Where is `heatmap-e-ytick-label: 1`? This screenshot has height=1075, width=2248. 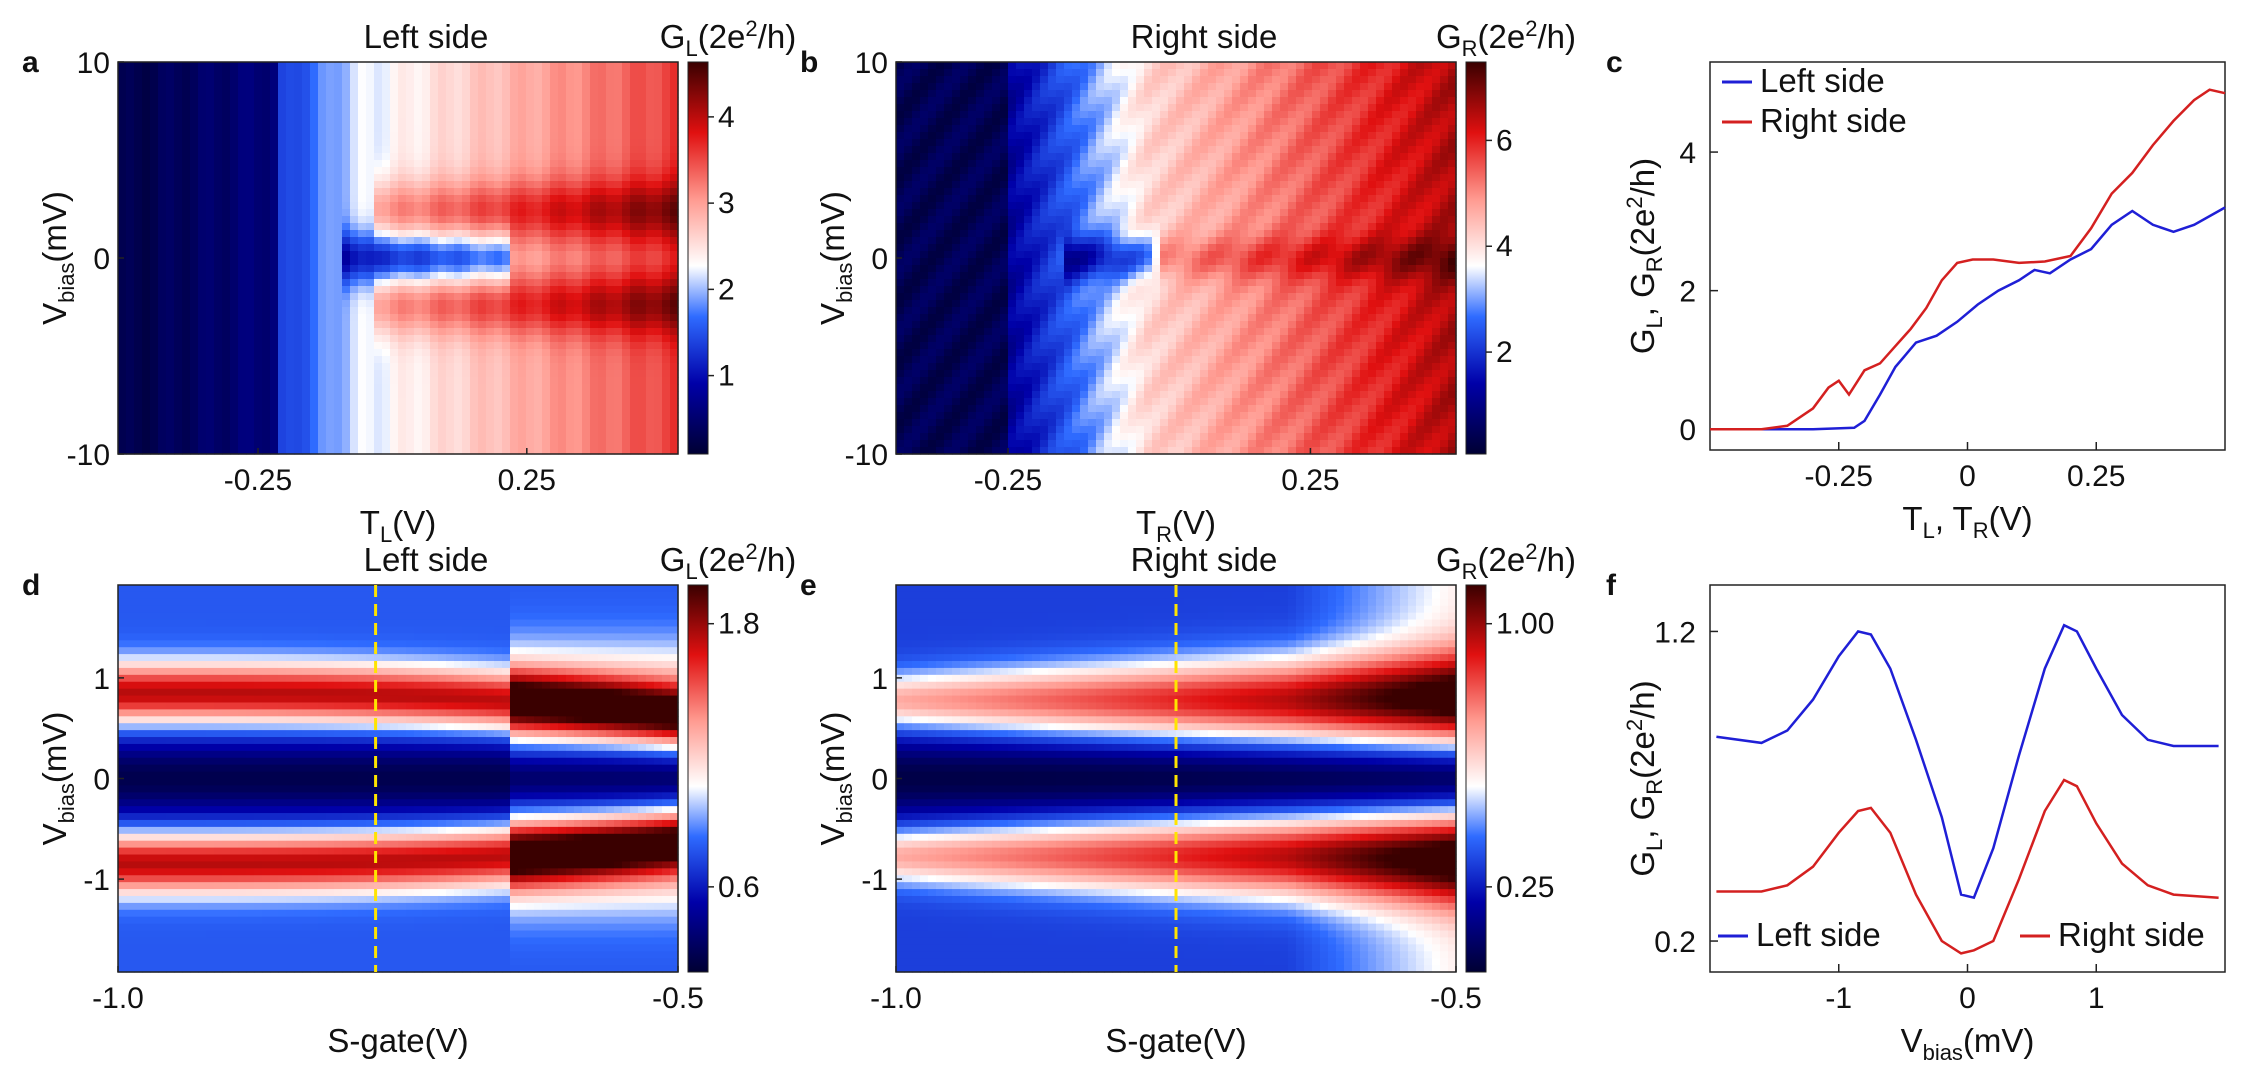
heatmap-e-ytick-label: 1 is located at coordinates (879, 679).